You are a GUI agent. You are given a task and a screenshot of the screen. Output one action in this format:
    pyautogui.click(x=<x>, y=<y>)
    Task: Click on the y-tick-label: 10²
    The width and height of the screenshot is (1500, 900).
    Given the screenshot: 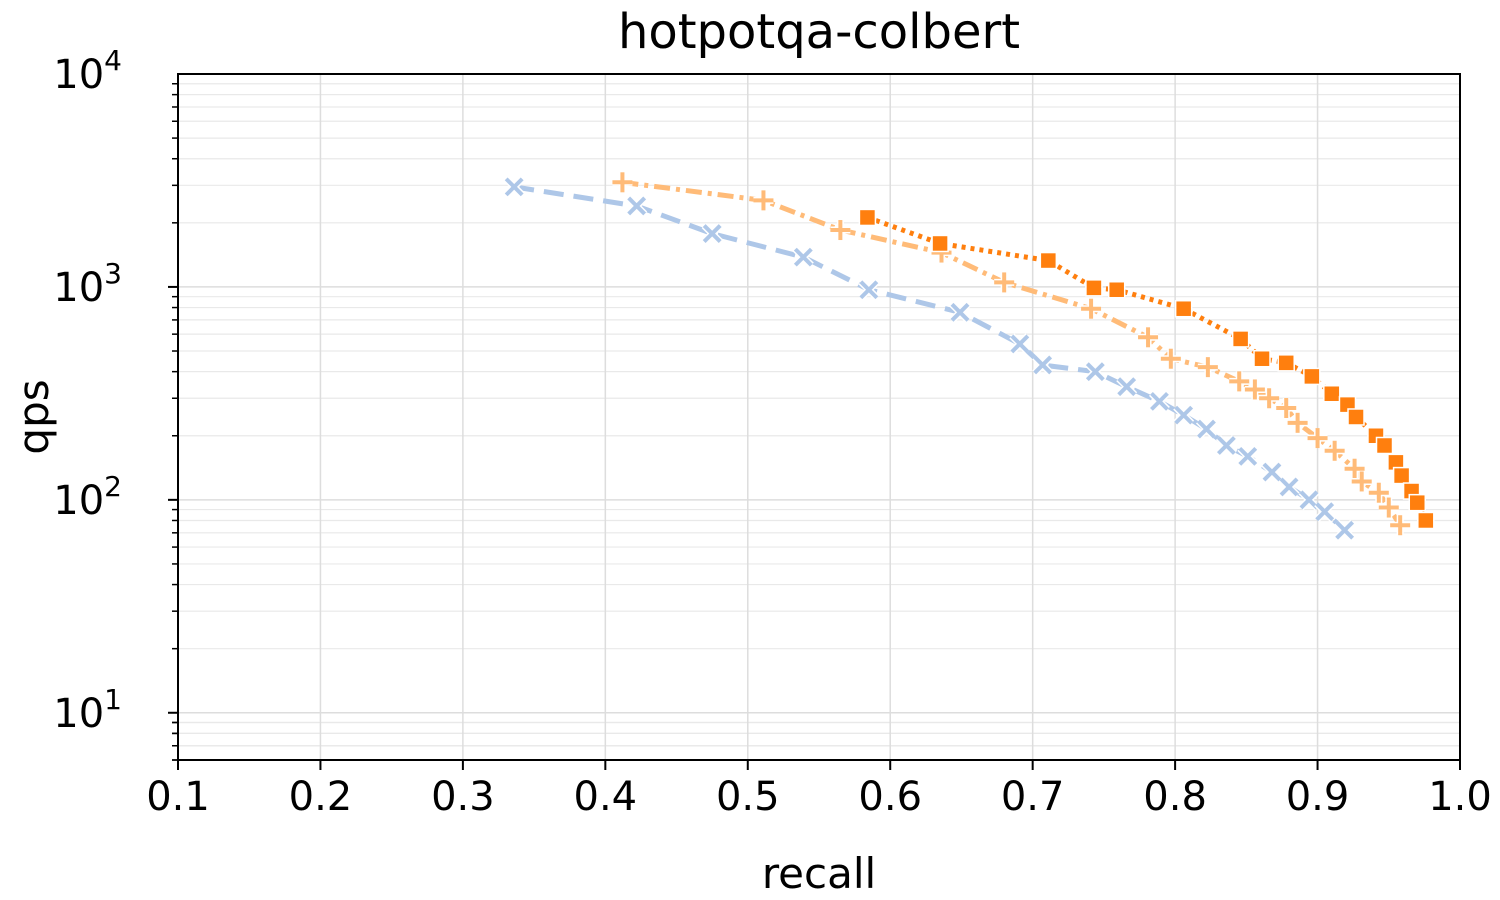 What is the action you would take?
    pyautogui.click(x=87, y=497)
    